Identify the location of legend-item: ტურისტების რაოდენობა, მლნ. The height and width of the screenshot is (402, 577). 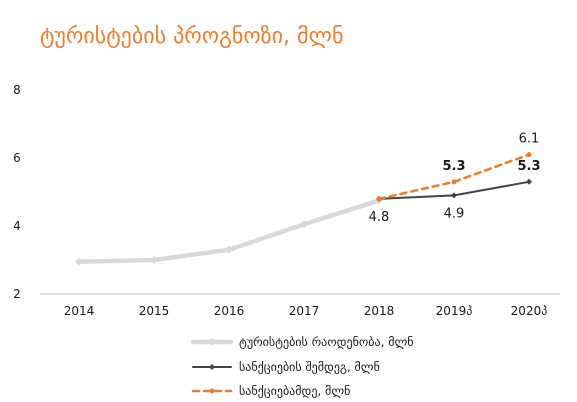
(302, 342).